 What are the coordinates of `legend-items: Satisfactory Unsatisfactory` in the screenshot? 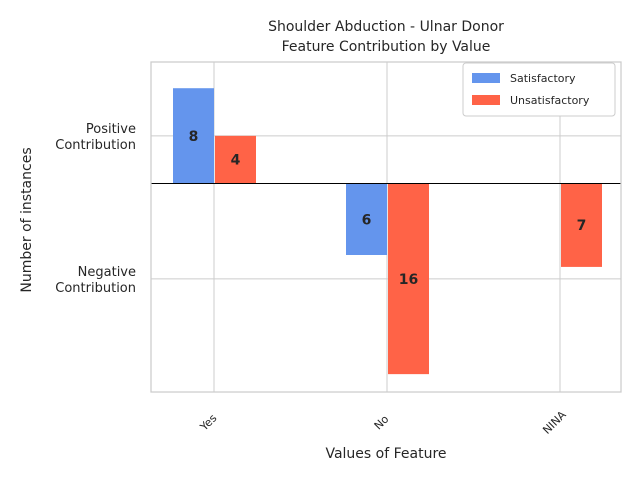 It's located at (531, 89).